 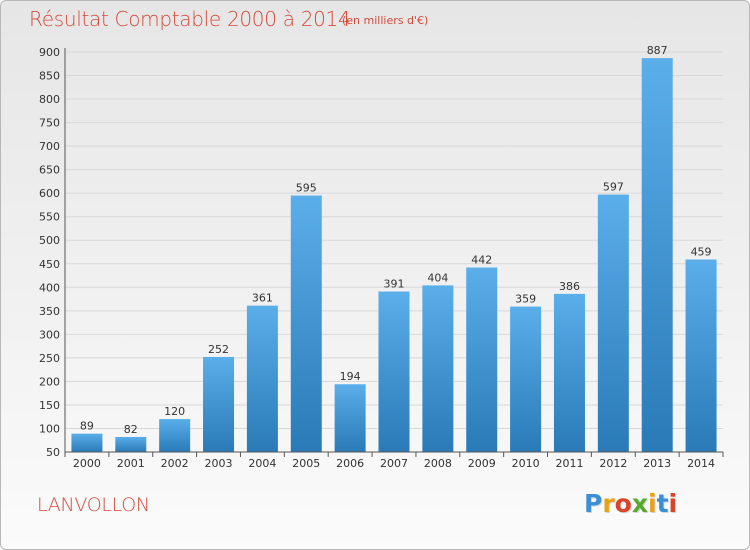 What do you see at coordinates (701, 252) in the screenshot?
I see `value-label-2014: 459` at bounding box center [701, 252].